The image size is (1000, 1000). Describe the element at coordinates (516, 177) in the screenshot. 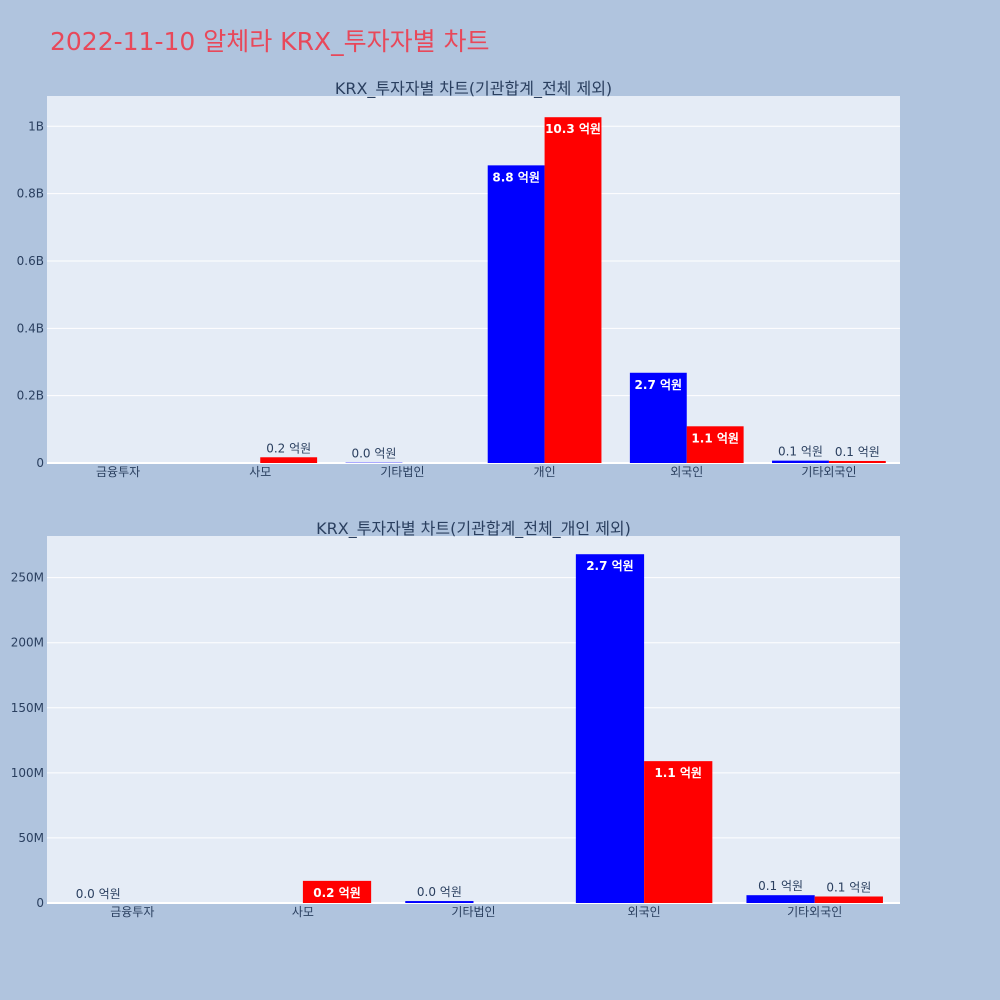

I see `data-label: 8.8 억원` at that location.